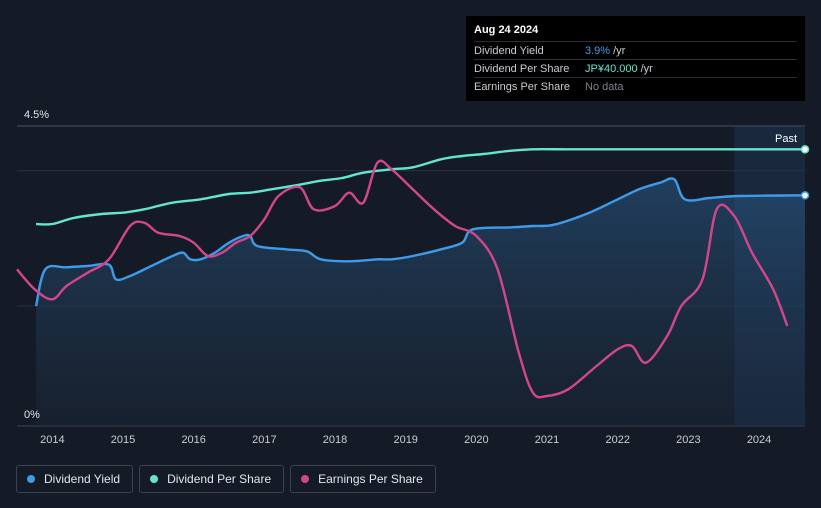 The height and width of the screenshot is (508, 821). What do you see at coordinates (219, 479) in the screenshot?
I see `legend-label: Dividend Per Share` at bounding box center [219, 479].